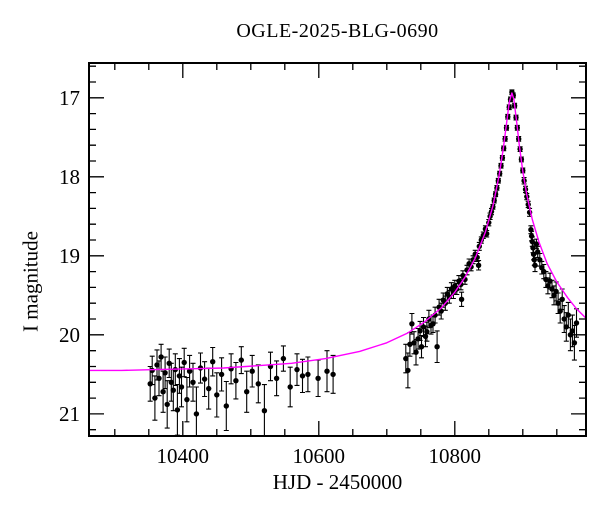 This screenshot has height=512, width=600. What do you see at coordinates (69, 98) in the screenshot?
I see `y-tick-label: 17` at bounding box center [69, 98].